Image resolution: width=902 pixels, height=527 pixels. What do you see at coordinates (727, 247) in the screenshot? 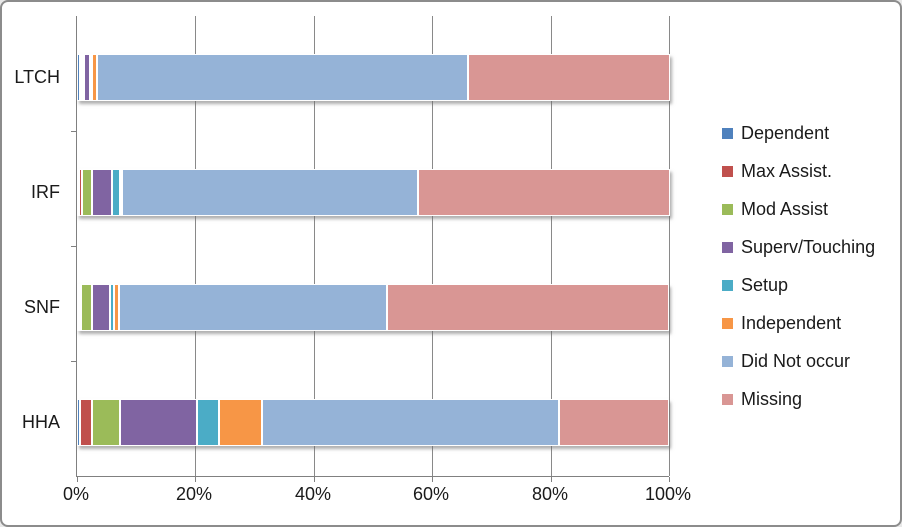
I see `legend-swatch-superv-touching` at bounding box center [727, 247].